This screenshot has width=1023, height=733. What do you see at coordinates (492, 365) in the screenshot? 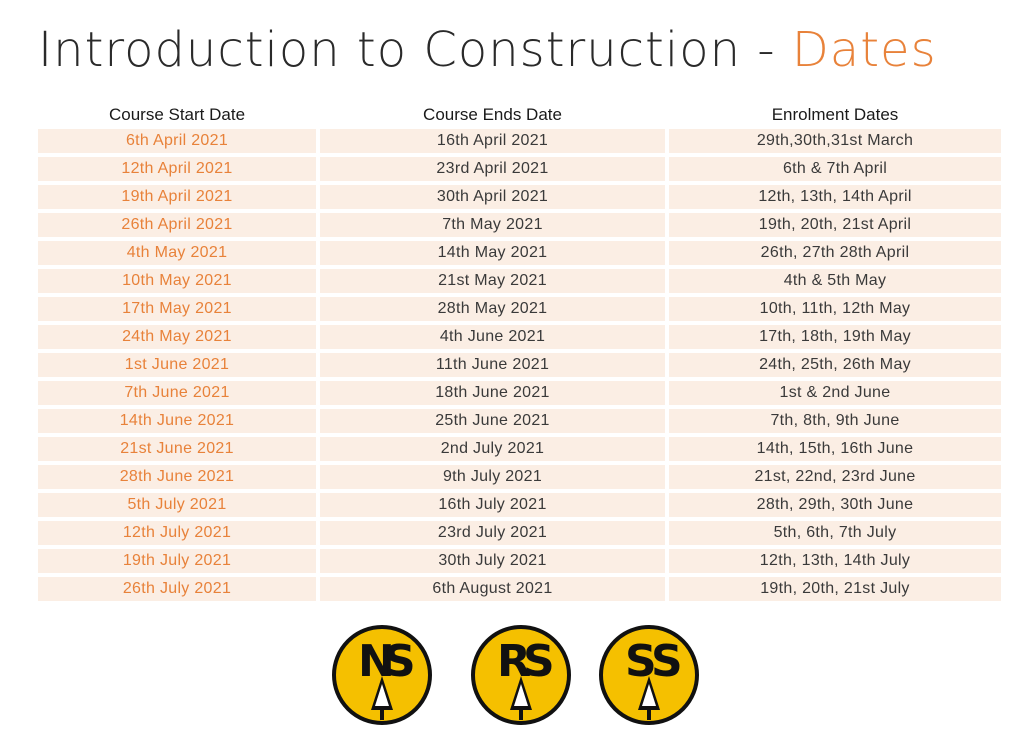
I see `end-date-cell: 11th June 2021` at bounding box center [492, 365].